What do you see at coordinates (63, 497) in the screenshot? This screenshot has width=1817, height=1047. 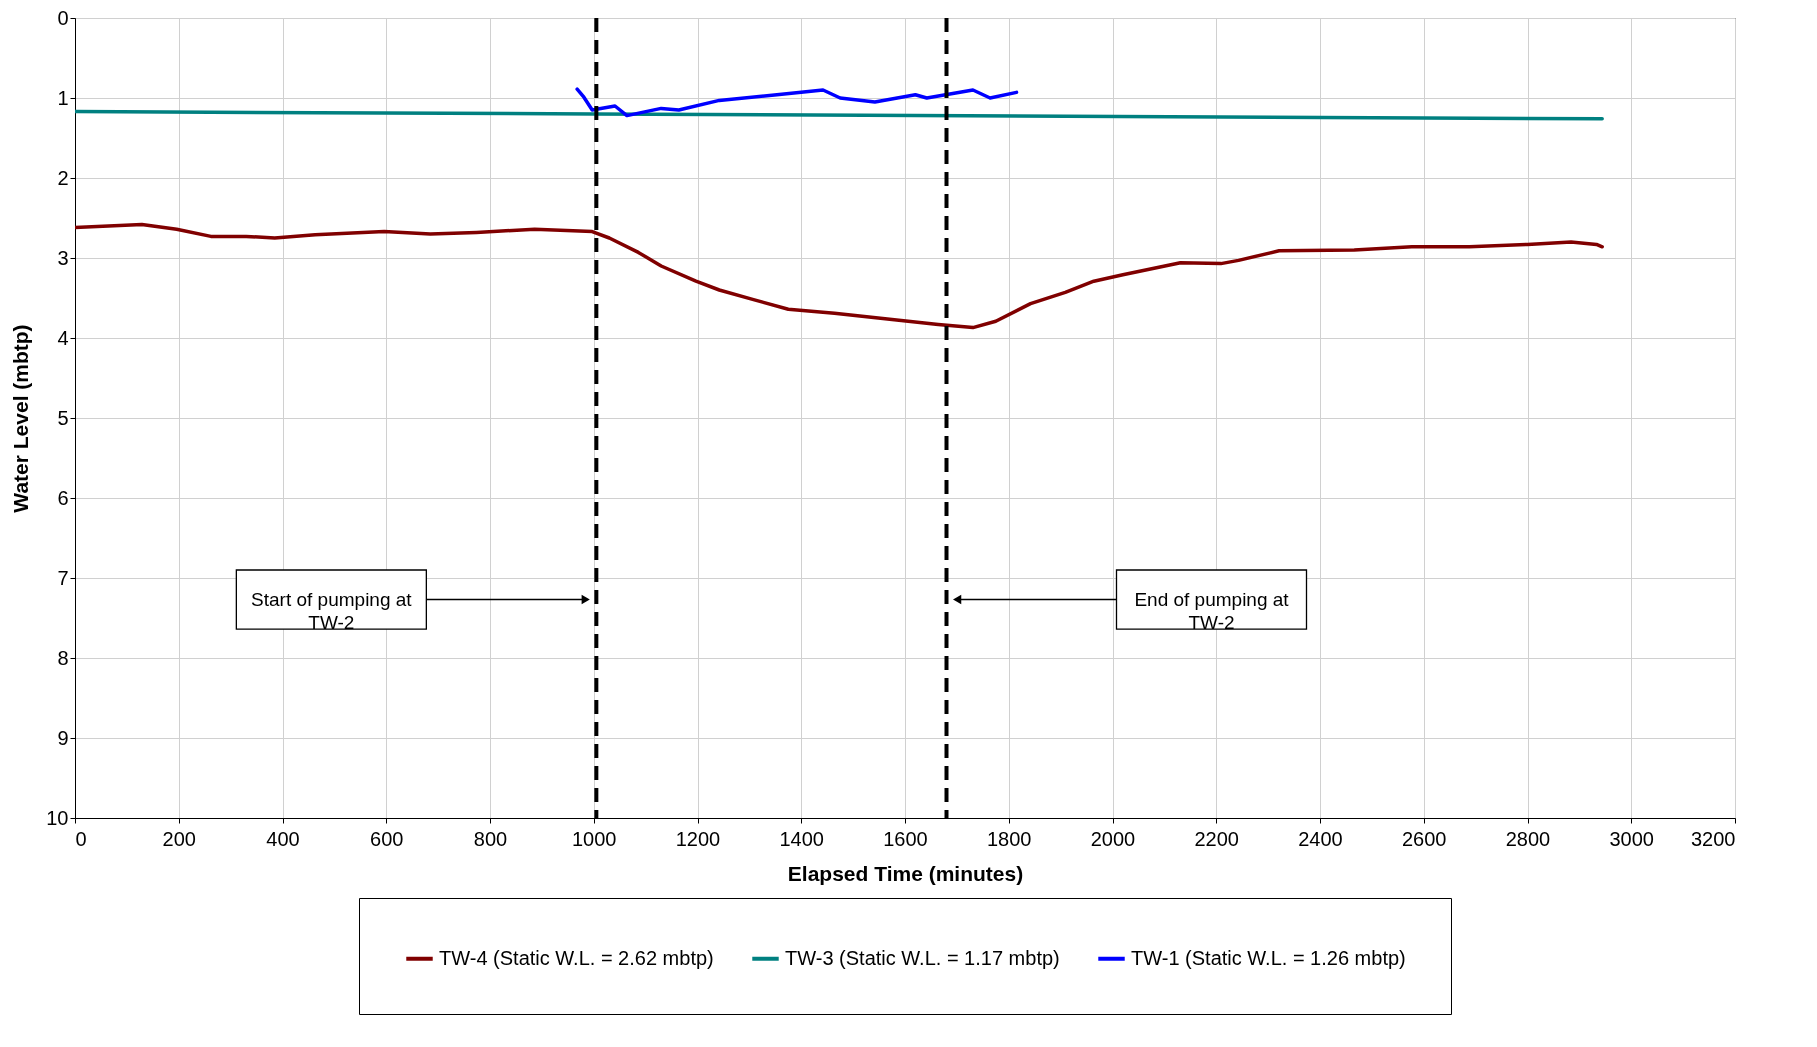 I see `y-tick-label: 6` at bounding box center [63, 497].